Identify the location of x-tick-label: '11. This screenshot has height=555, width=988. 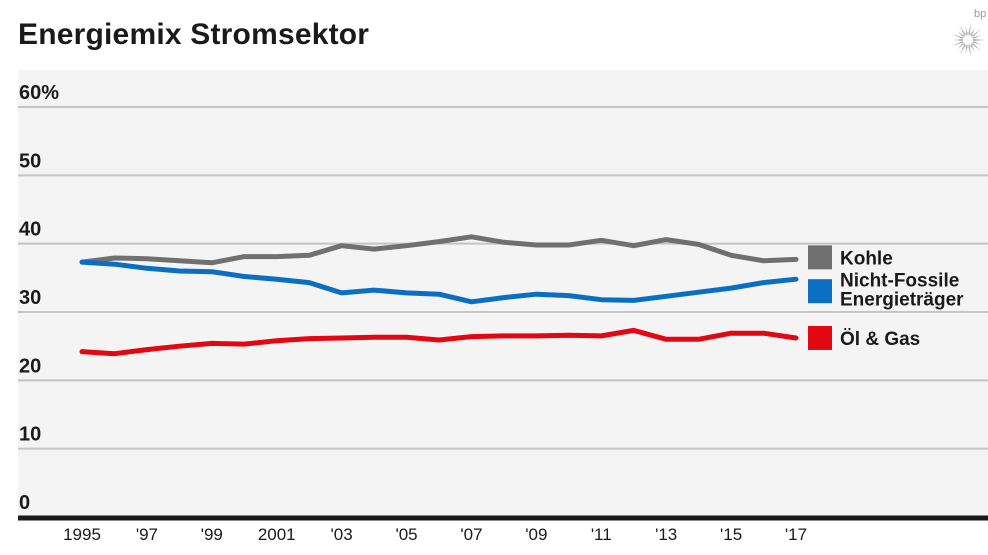
(601, 534).